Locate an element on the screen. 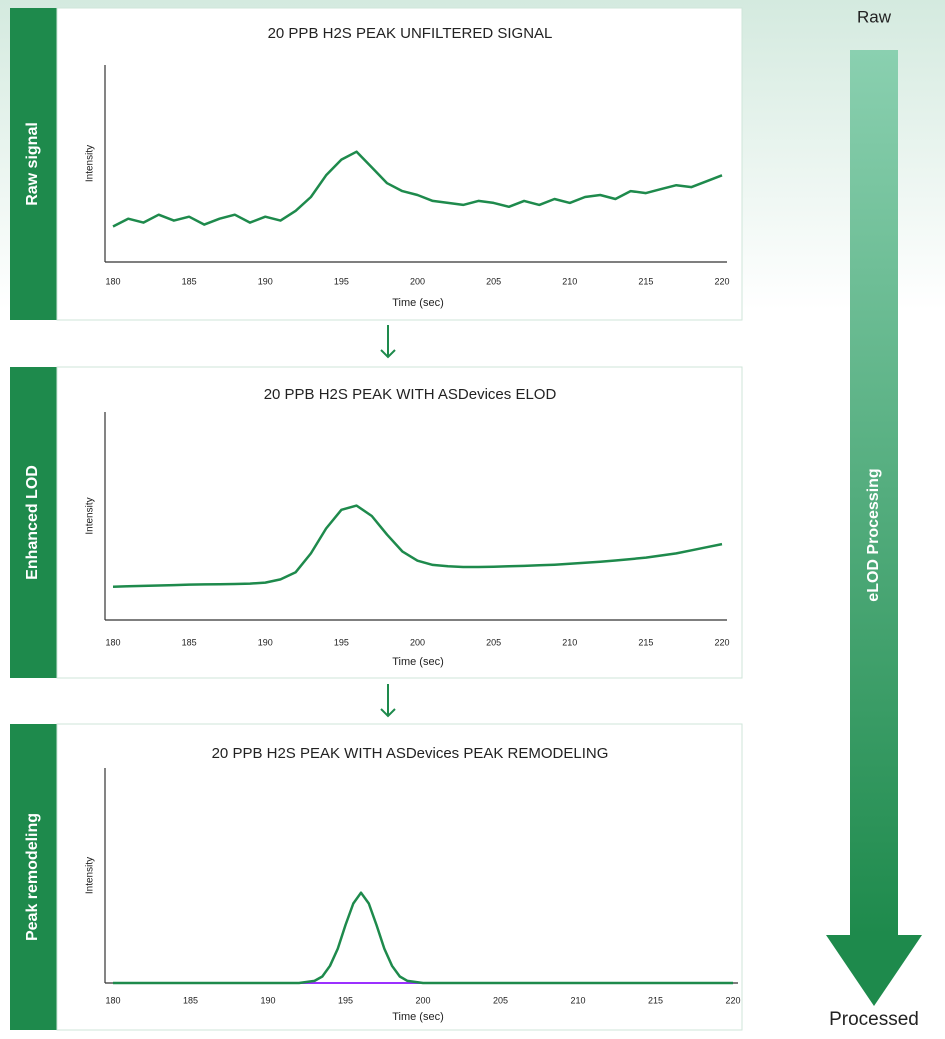 Image resolution: width=945 pixels, height=1039 pixels. flow-arrow-head is located at coordinates (874, 970).